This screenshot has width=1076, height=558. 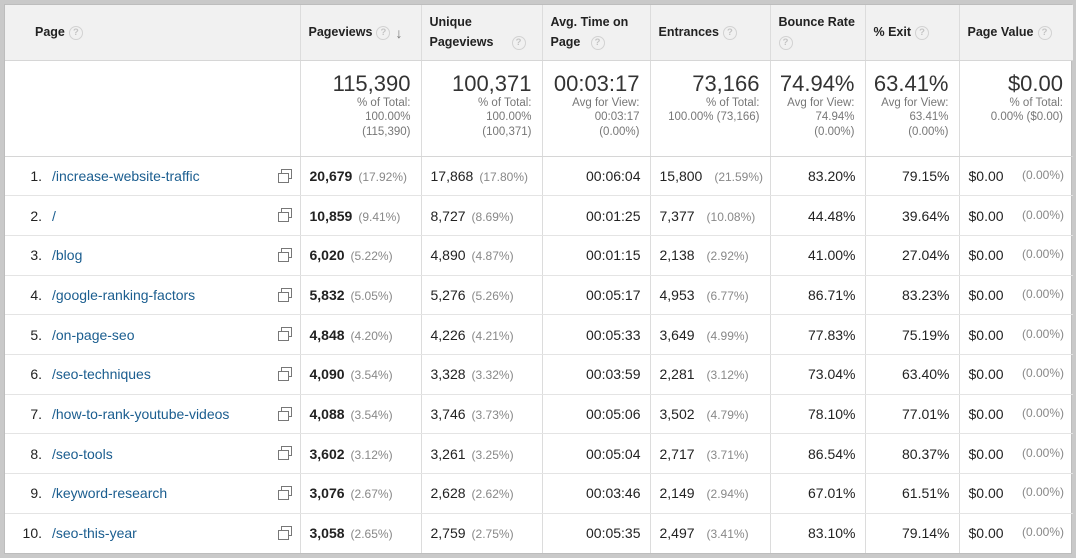 I want to click on col-header-avg-time: Avg. Time on Page?, so click(x=596, y=33).